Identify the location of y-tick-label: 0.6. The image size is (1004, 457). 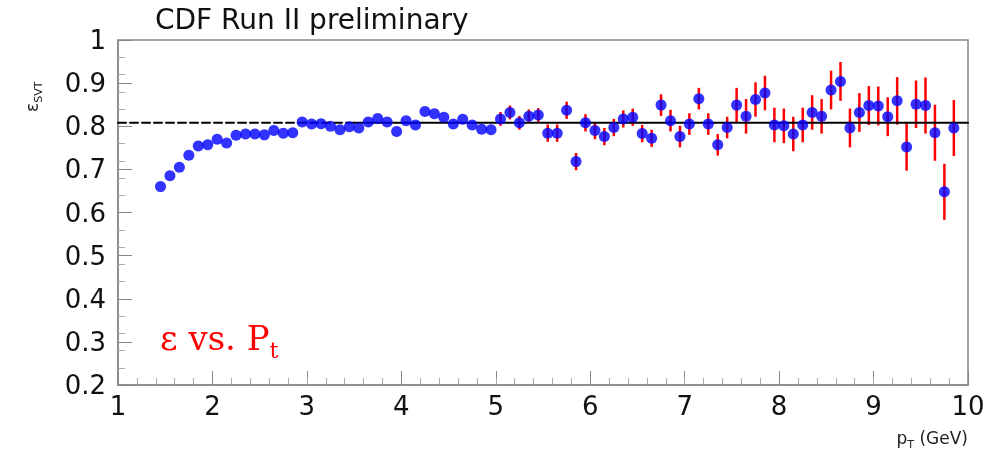
(85, 212).